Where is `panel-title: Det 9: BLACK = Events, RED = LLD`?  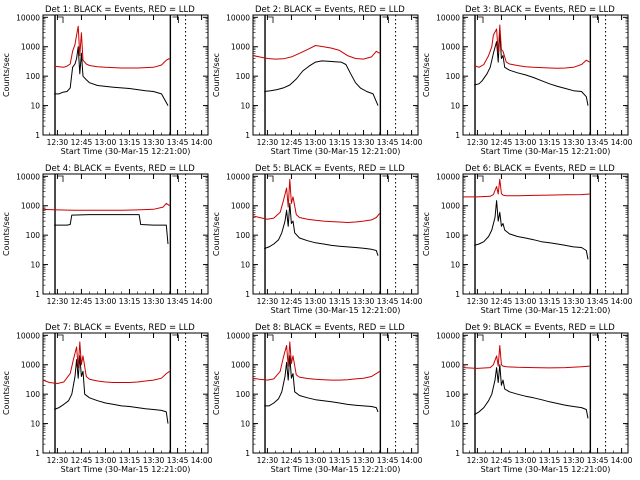 panel-title: Det 9: BLACK = Events, RED = LLD is located at coordinates (540, 328).